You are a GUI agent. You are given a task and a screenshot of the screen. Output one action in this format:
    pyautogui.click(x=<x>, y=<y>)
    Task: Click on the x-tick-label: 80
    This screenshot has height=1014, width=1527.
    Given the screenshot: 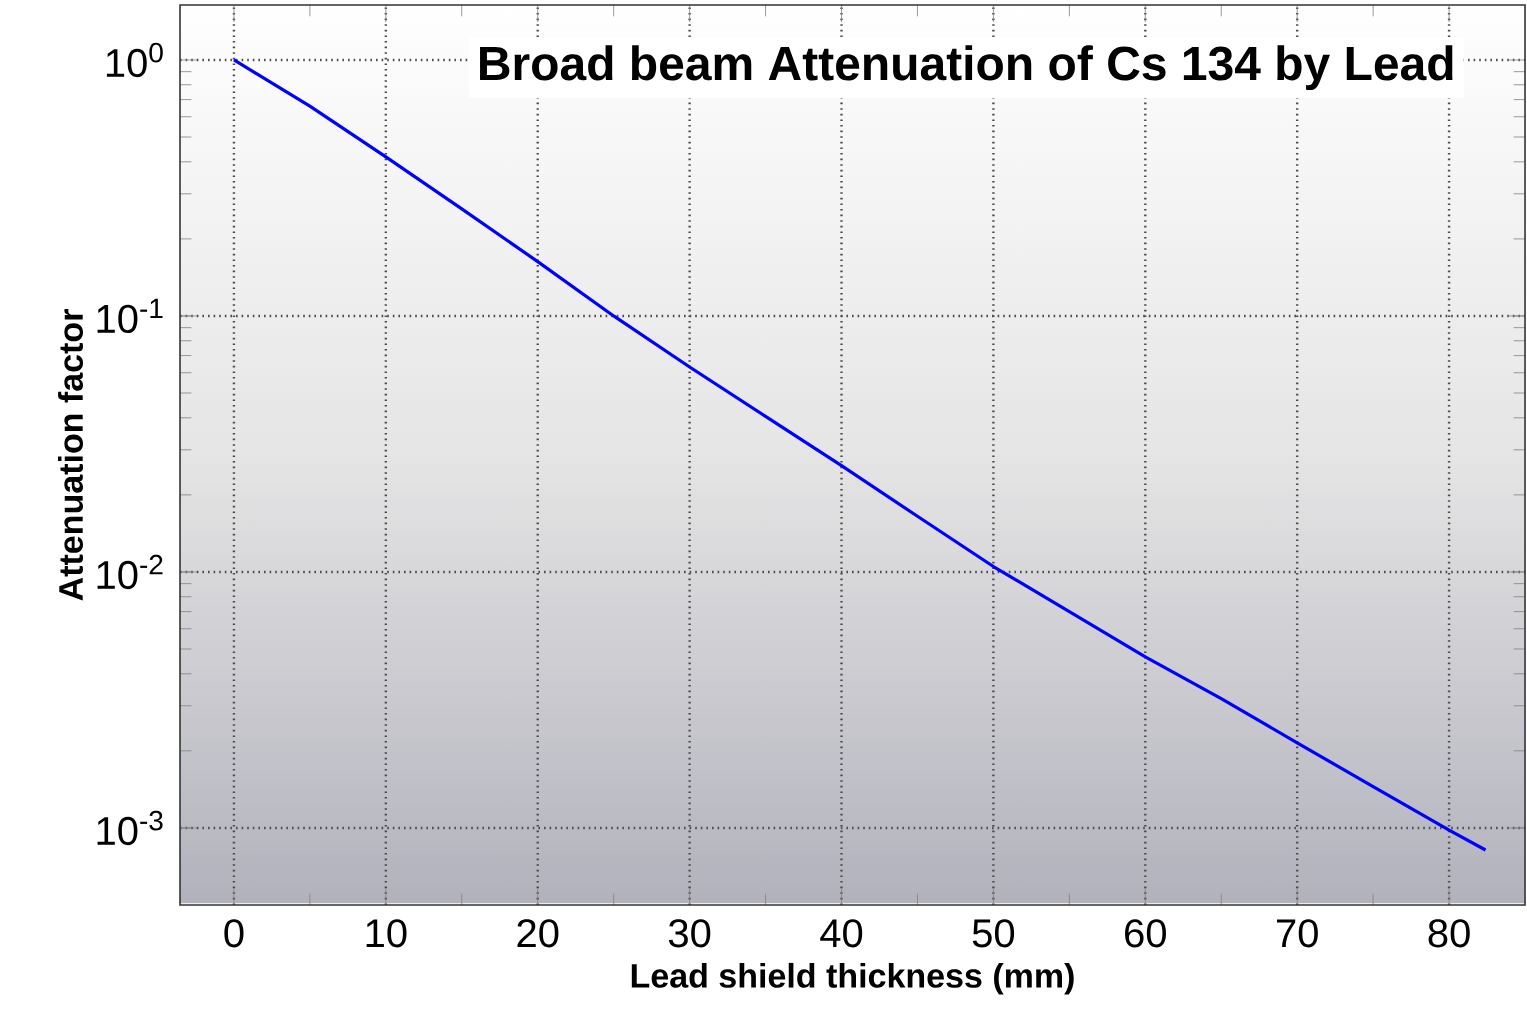 What is the action you would take?
    pyautogui.click(x=1449, y=933)
    